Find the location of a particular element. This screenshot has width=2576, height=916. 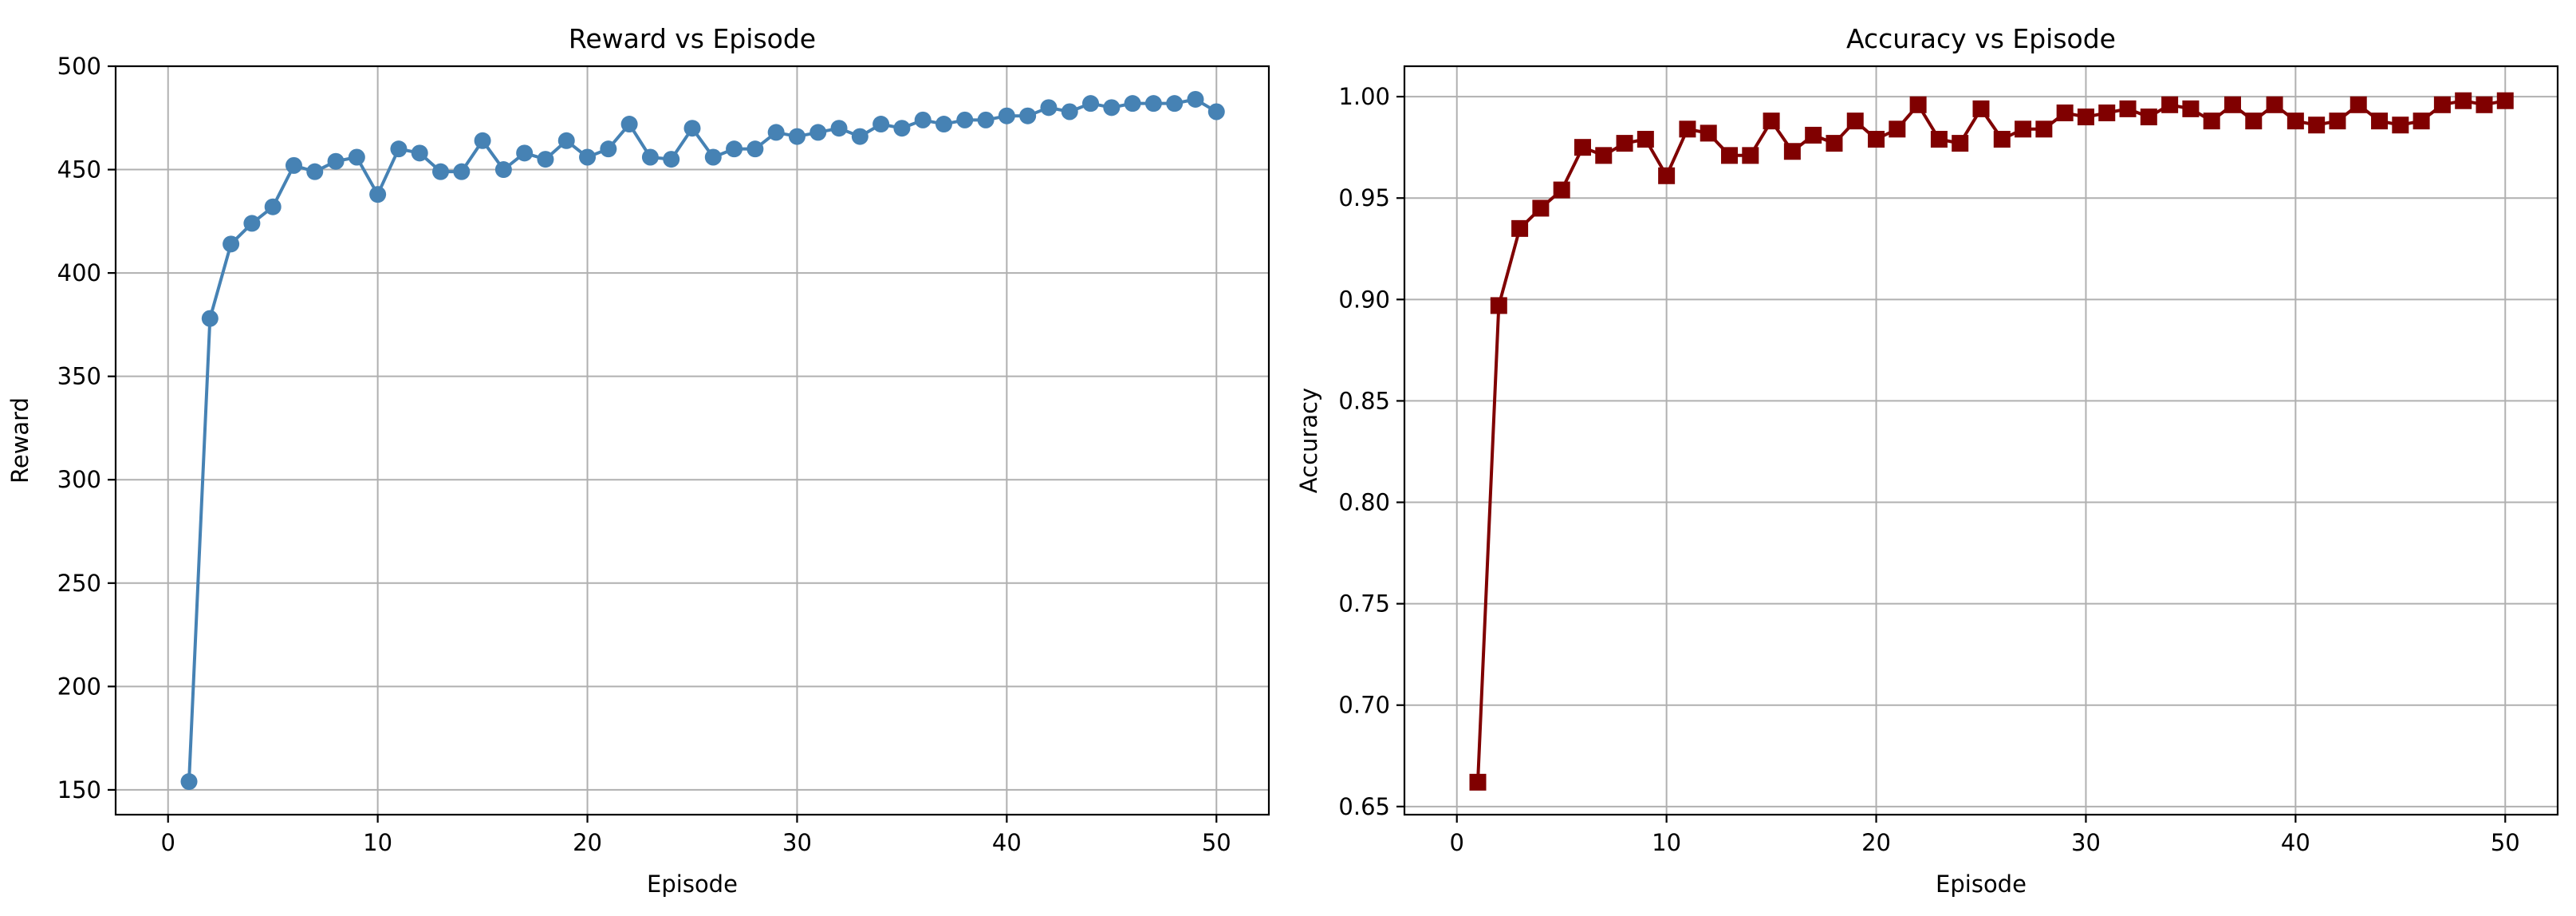

reward-y-tick-label: 500 is located at coordinates (79, 66).